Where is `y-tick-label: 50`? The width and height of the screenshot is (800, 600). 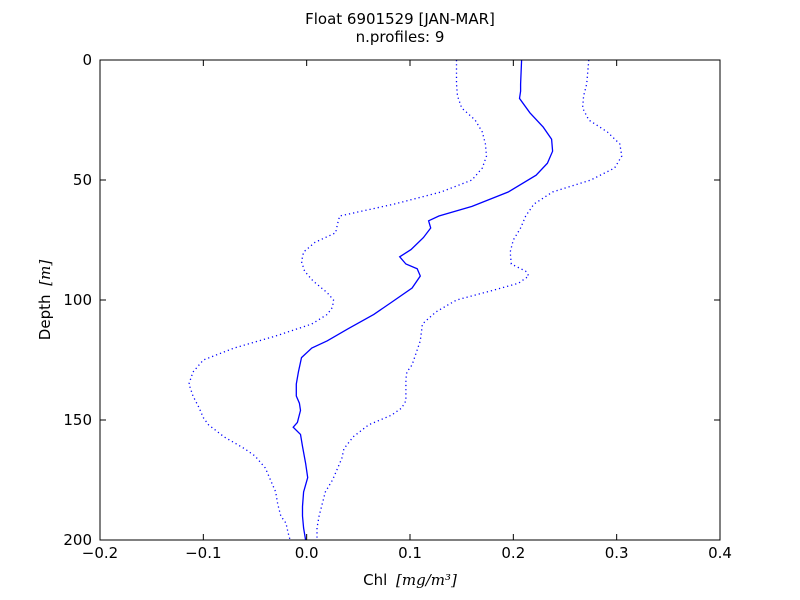 y-tick-label: 50 is located at coordinates (82, 180).